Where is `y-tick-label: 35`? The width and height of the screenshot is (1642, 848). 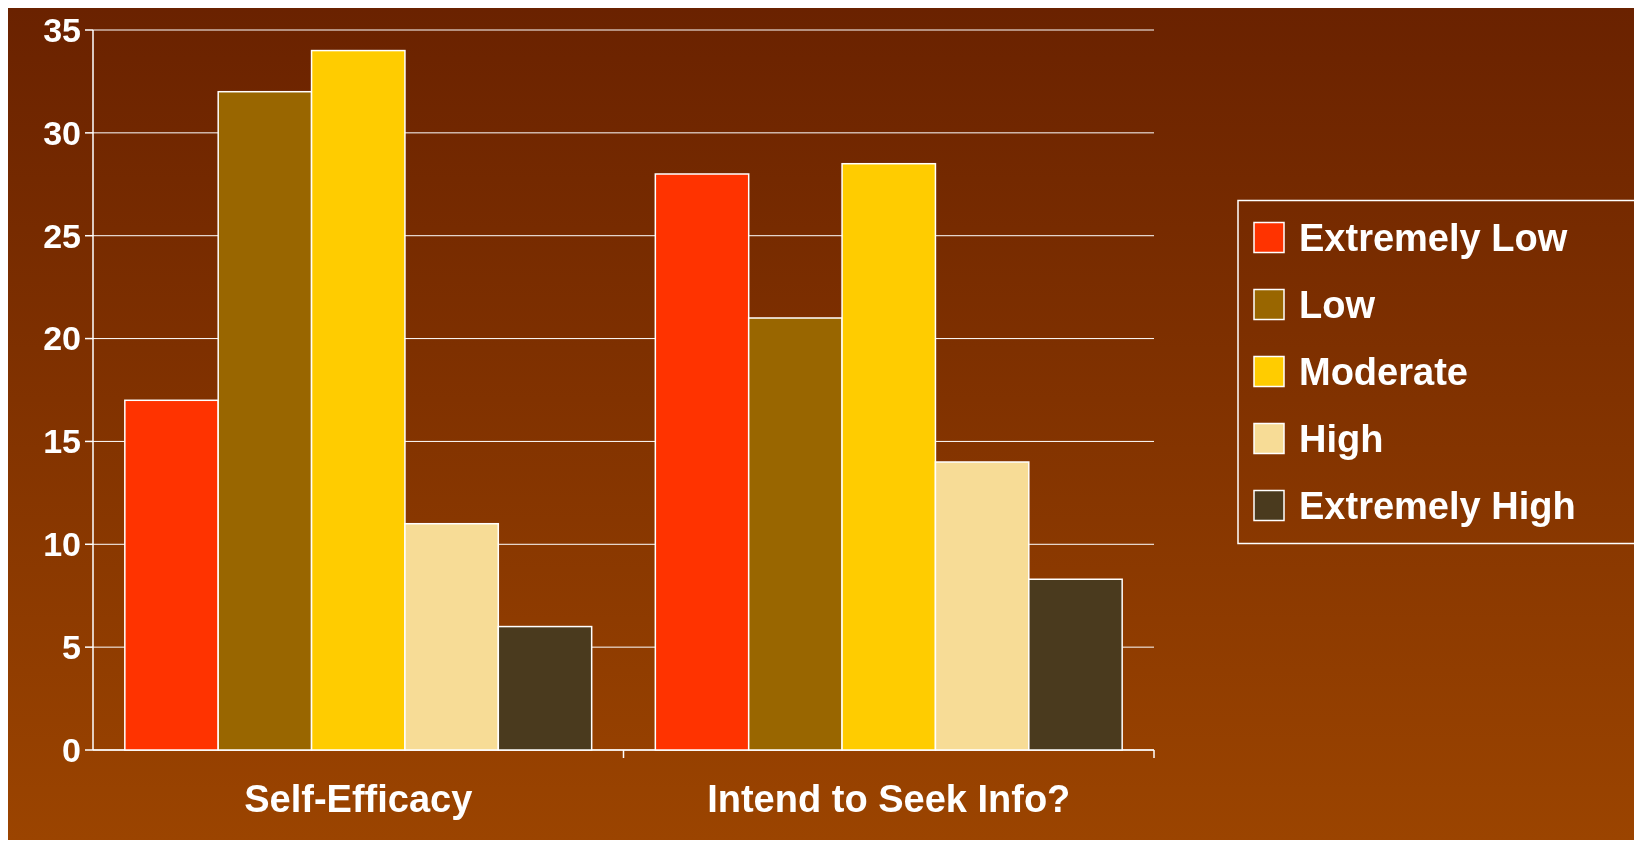
y-tick-label: 35 is located at coordinates (62, 29).